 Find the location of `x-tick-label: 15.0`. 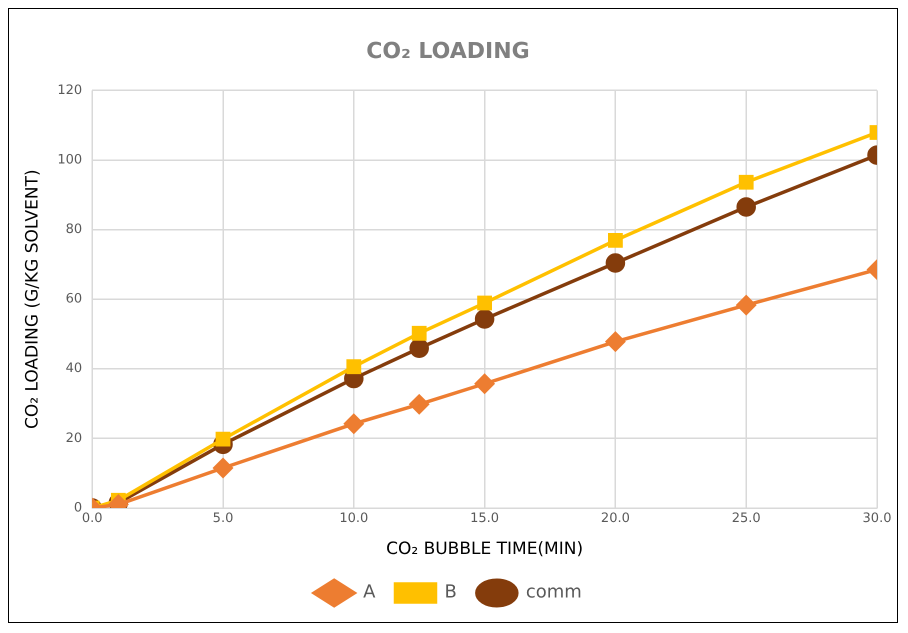

x-tick-label: 15.0 is located at coordinates (485, 518).